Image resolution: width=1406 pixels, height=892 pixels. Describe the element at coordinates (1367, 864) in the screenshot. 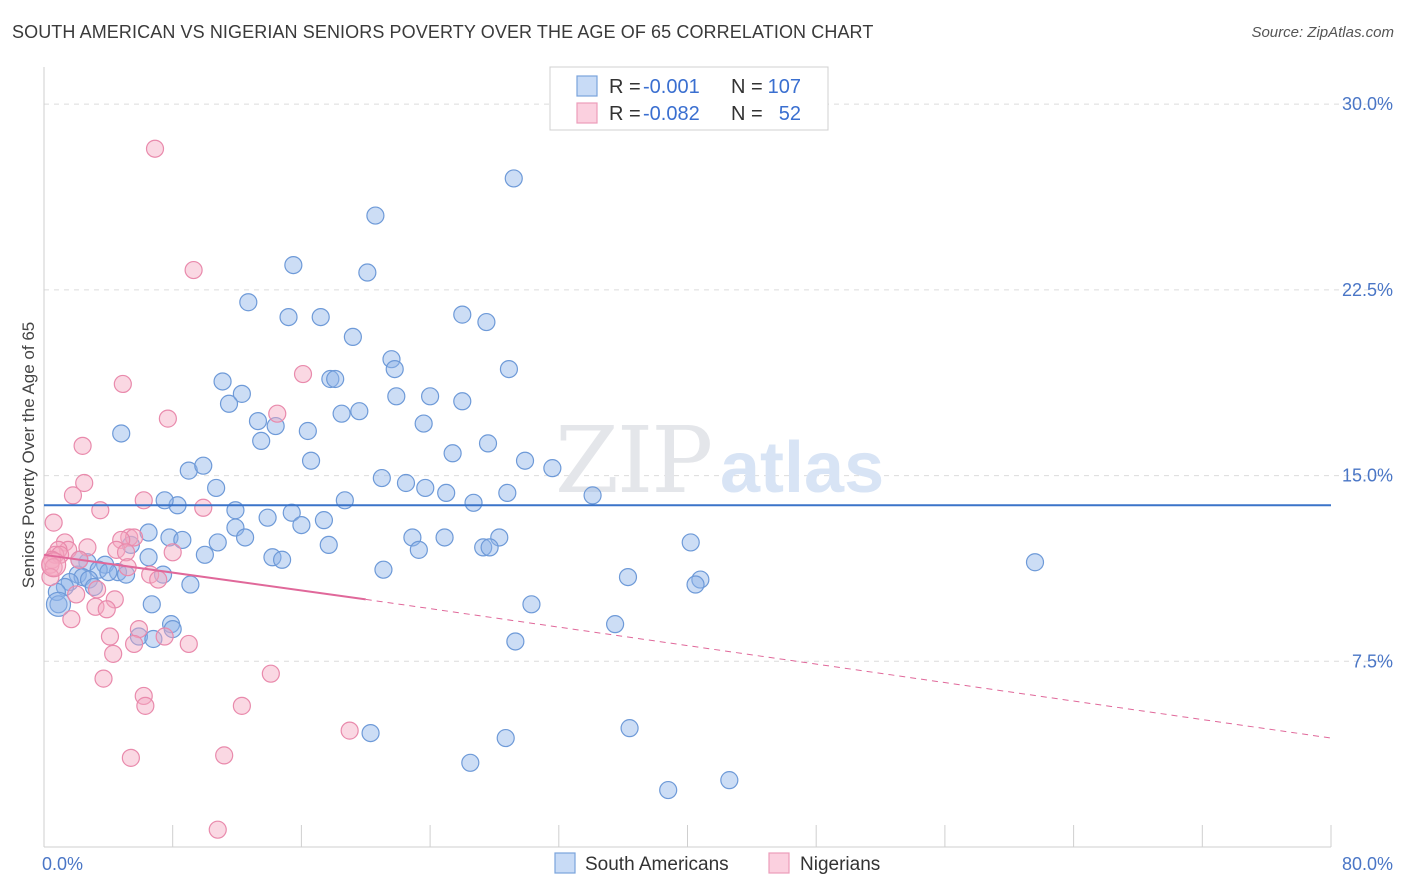

I see `x-tick-label: 80.0%` at that location.